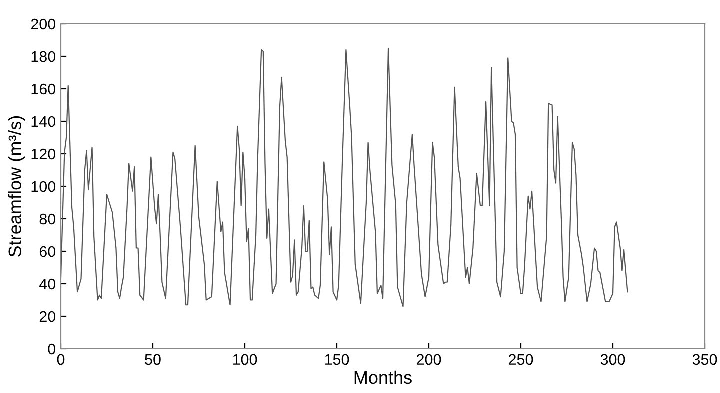 This screenshot has height=393, width=720. Describe the element at coordinates (44, 56) in the screenshot. I see `y-tick-label: 180` at that location.